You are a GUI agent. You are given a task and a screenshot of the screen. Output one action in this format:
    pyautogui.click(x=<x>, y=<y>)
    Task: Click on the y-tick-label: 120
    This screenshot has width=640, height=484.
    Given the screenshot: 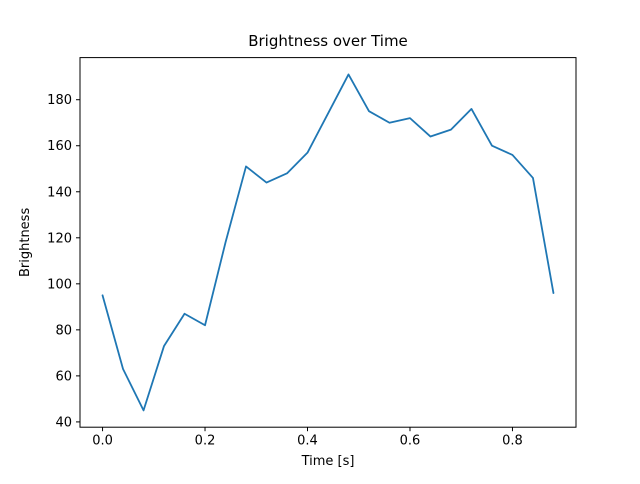 What is the action you would take?
    pyautogui.click(x=59, y=238)
    